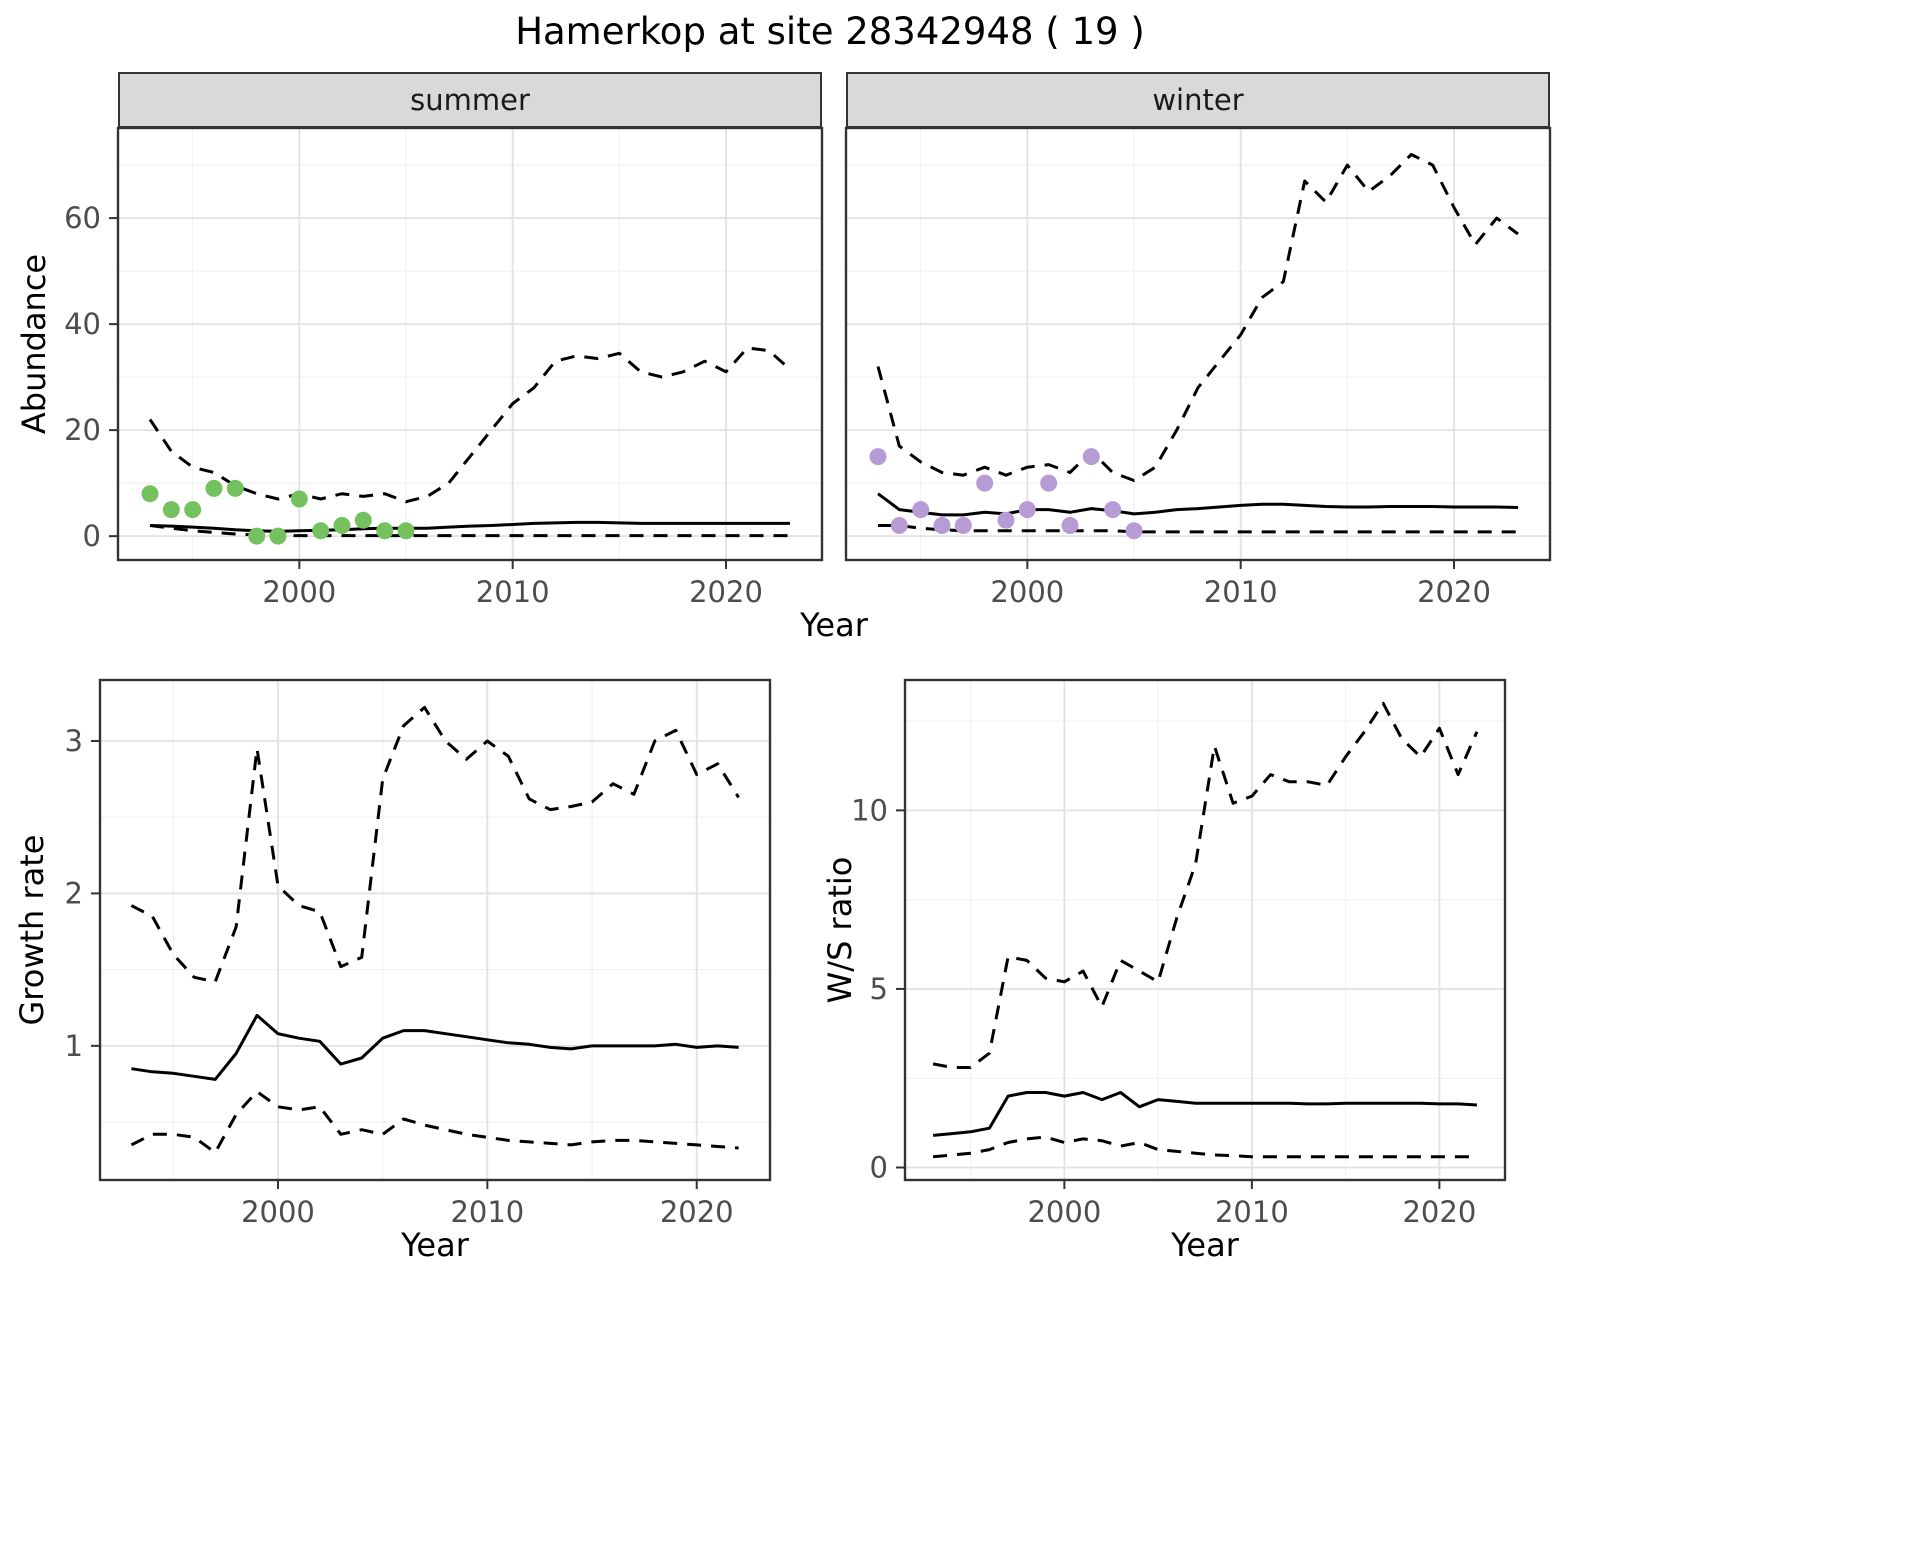 This screenshot has width=1920, height=1560. I want to click on ws-ratio-y-axis-title: W/S ratio, so click(840, 930).